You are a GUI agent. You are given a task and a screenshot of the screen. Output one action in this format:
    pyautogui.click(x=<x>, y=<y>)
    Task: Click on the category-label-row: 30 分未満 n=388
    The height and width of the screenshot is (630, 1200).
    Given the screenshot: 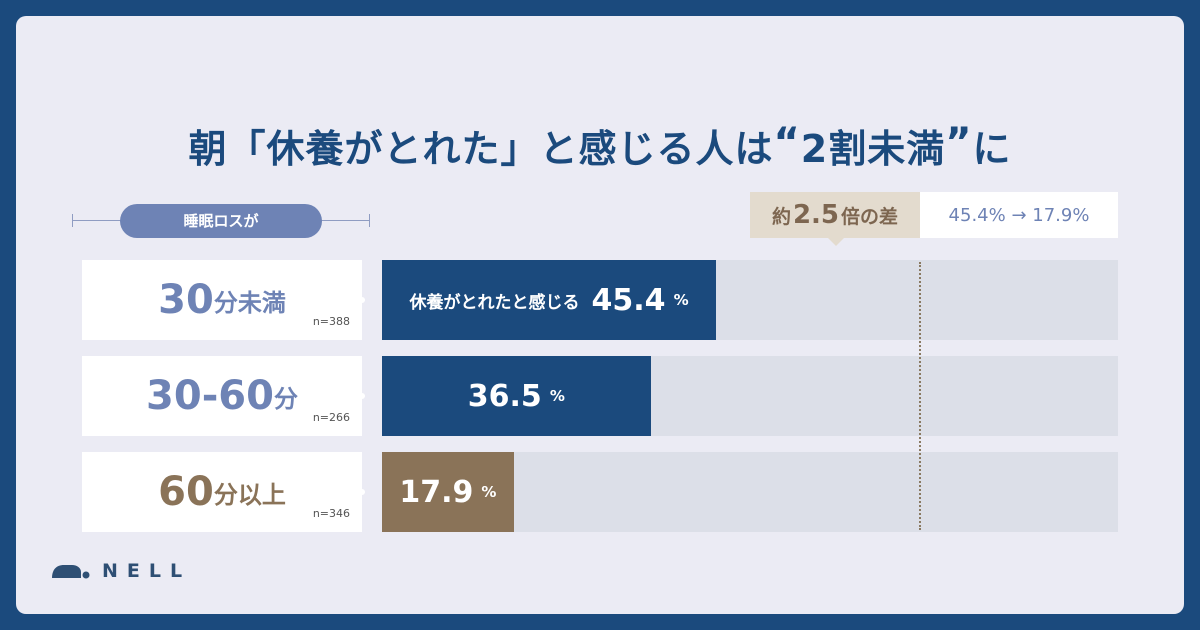 What is the action you would take?
    pyautogui.click(x=223, y=300)
    